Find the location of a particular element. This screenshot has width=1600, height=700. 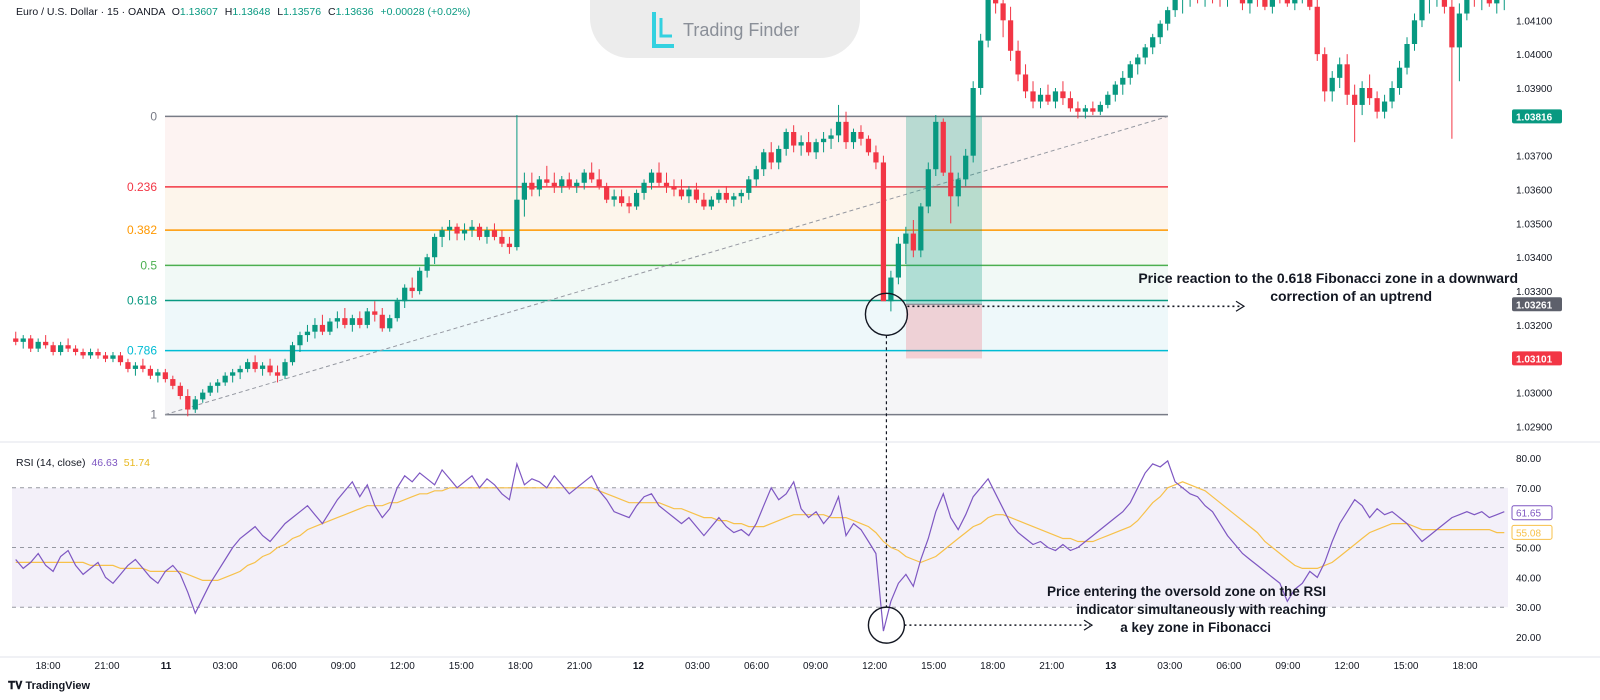

fib-level-label: 0.236 is located at coordinates (142, 187).